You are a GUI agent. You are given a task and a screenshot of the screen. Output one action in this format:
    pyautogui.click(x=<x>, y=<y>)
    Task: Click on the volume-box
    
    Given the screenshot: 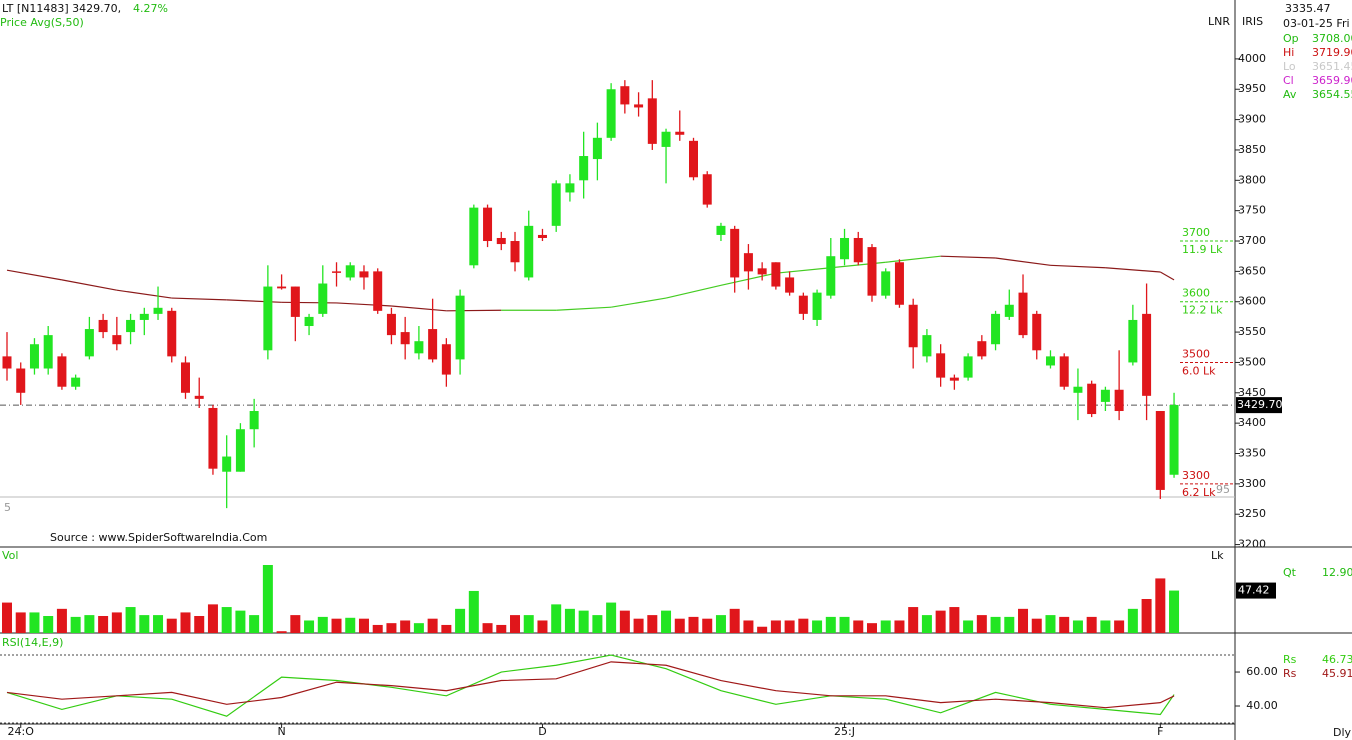 What is the action you would take?
    pyautogui.click(x=1256, y=590)
    